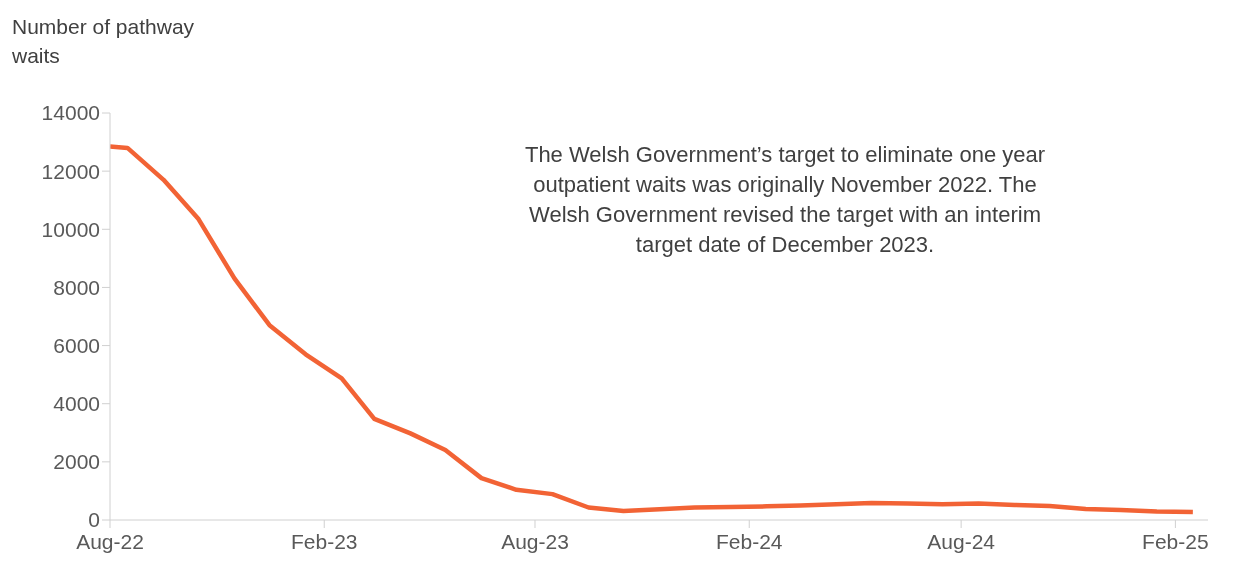 The width and height of the screenshot is (1233, 571). What do you see at coordinates (94, 520) in the screenshot?
I see `y-tick-label: 0` at bounding box center [94, 520].